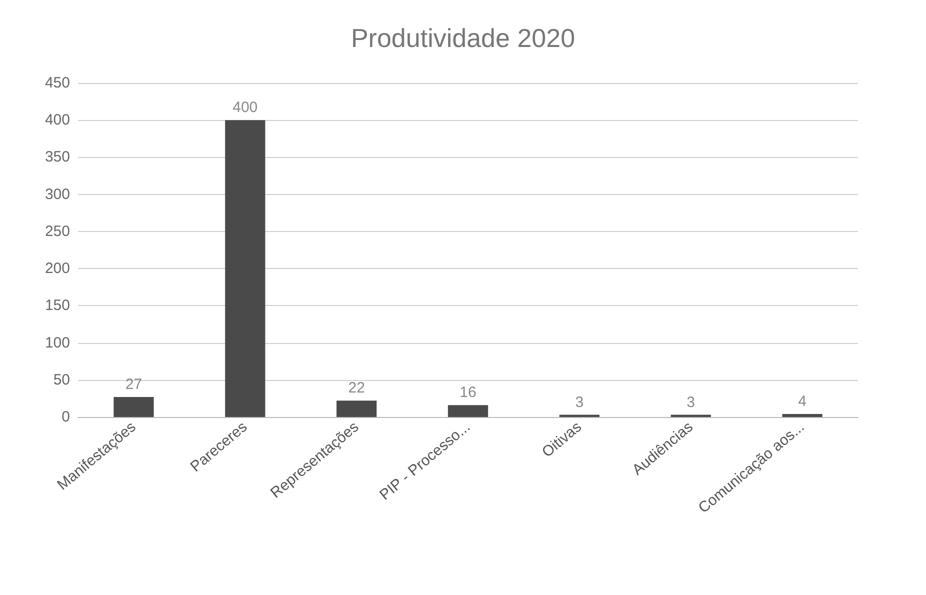 Image resolution: width=926 pixels, height=595 pixels. What do you see at coordinates (57, 305) in the screenshot?
I see `y-tick-label: 150` at bounding box center [57, 305].